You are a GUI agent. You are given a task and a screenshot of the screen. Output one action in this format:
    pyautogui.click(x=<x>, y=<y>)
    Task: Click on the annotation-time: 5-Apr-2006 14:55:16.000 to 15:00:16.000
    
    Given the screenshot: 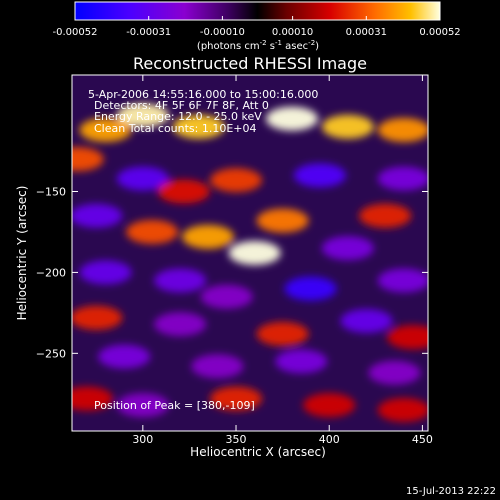 What is the action you would take?
    pyautogui.click(x=203, y=94)
    